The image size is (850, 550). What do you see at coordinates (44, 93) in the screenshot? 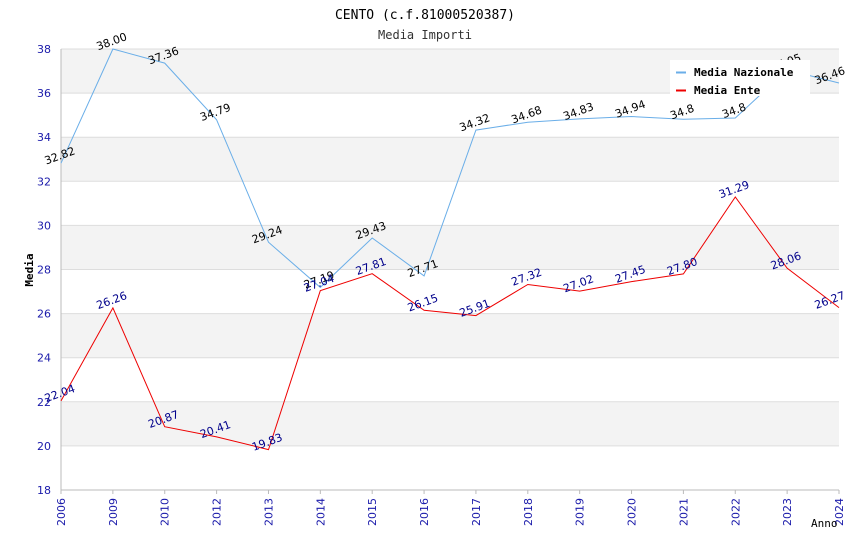
I see `y-tick-label: 36` at bounding box center [44, 93].